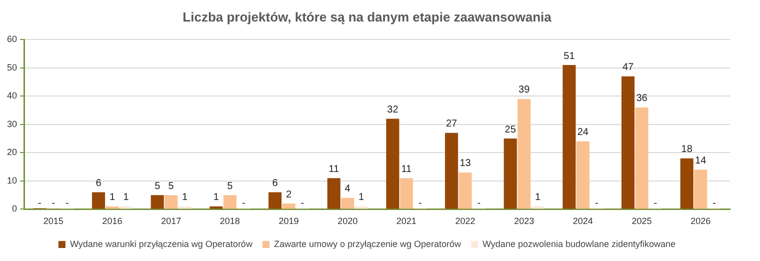  What do you see at coordinates (579, 243) in the screenshot?
I see `legend-label: Wydane pozwolenia budowlane zidentyfikowane` at bounding box center [579, 243].